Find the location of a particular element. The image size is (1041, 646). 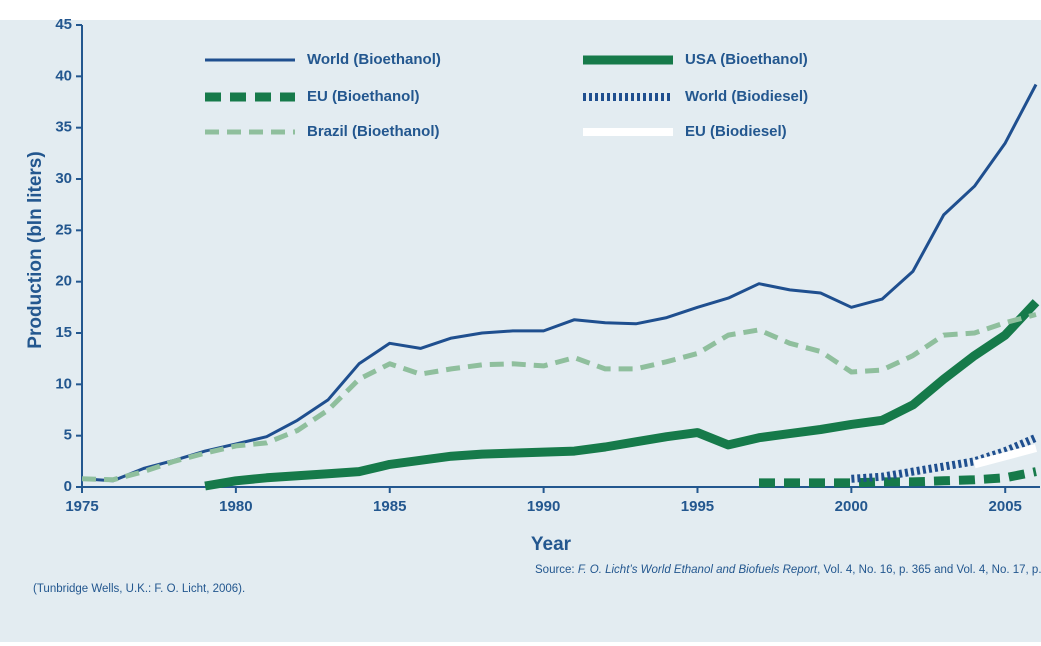

y-tick-label: 5 is located at coordinates (68, 435).